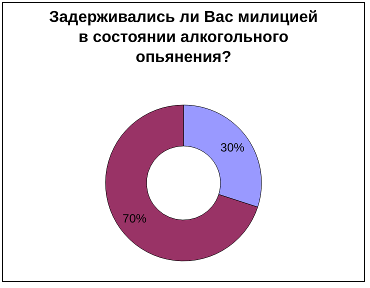 This screenshot has width=370, height=288. What do you see at coordinates (134, 219) in the screenshot?
I see `data-label: 70%` at bounding box center [134, 219].